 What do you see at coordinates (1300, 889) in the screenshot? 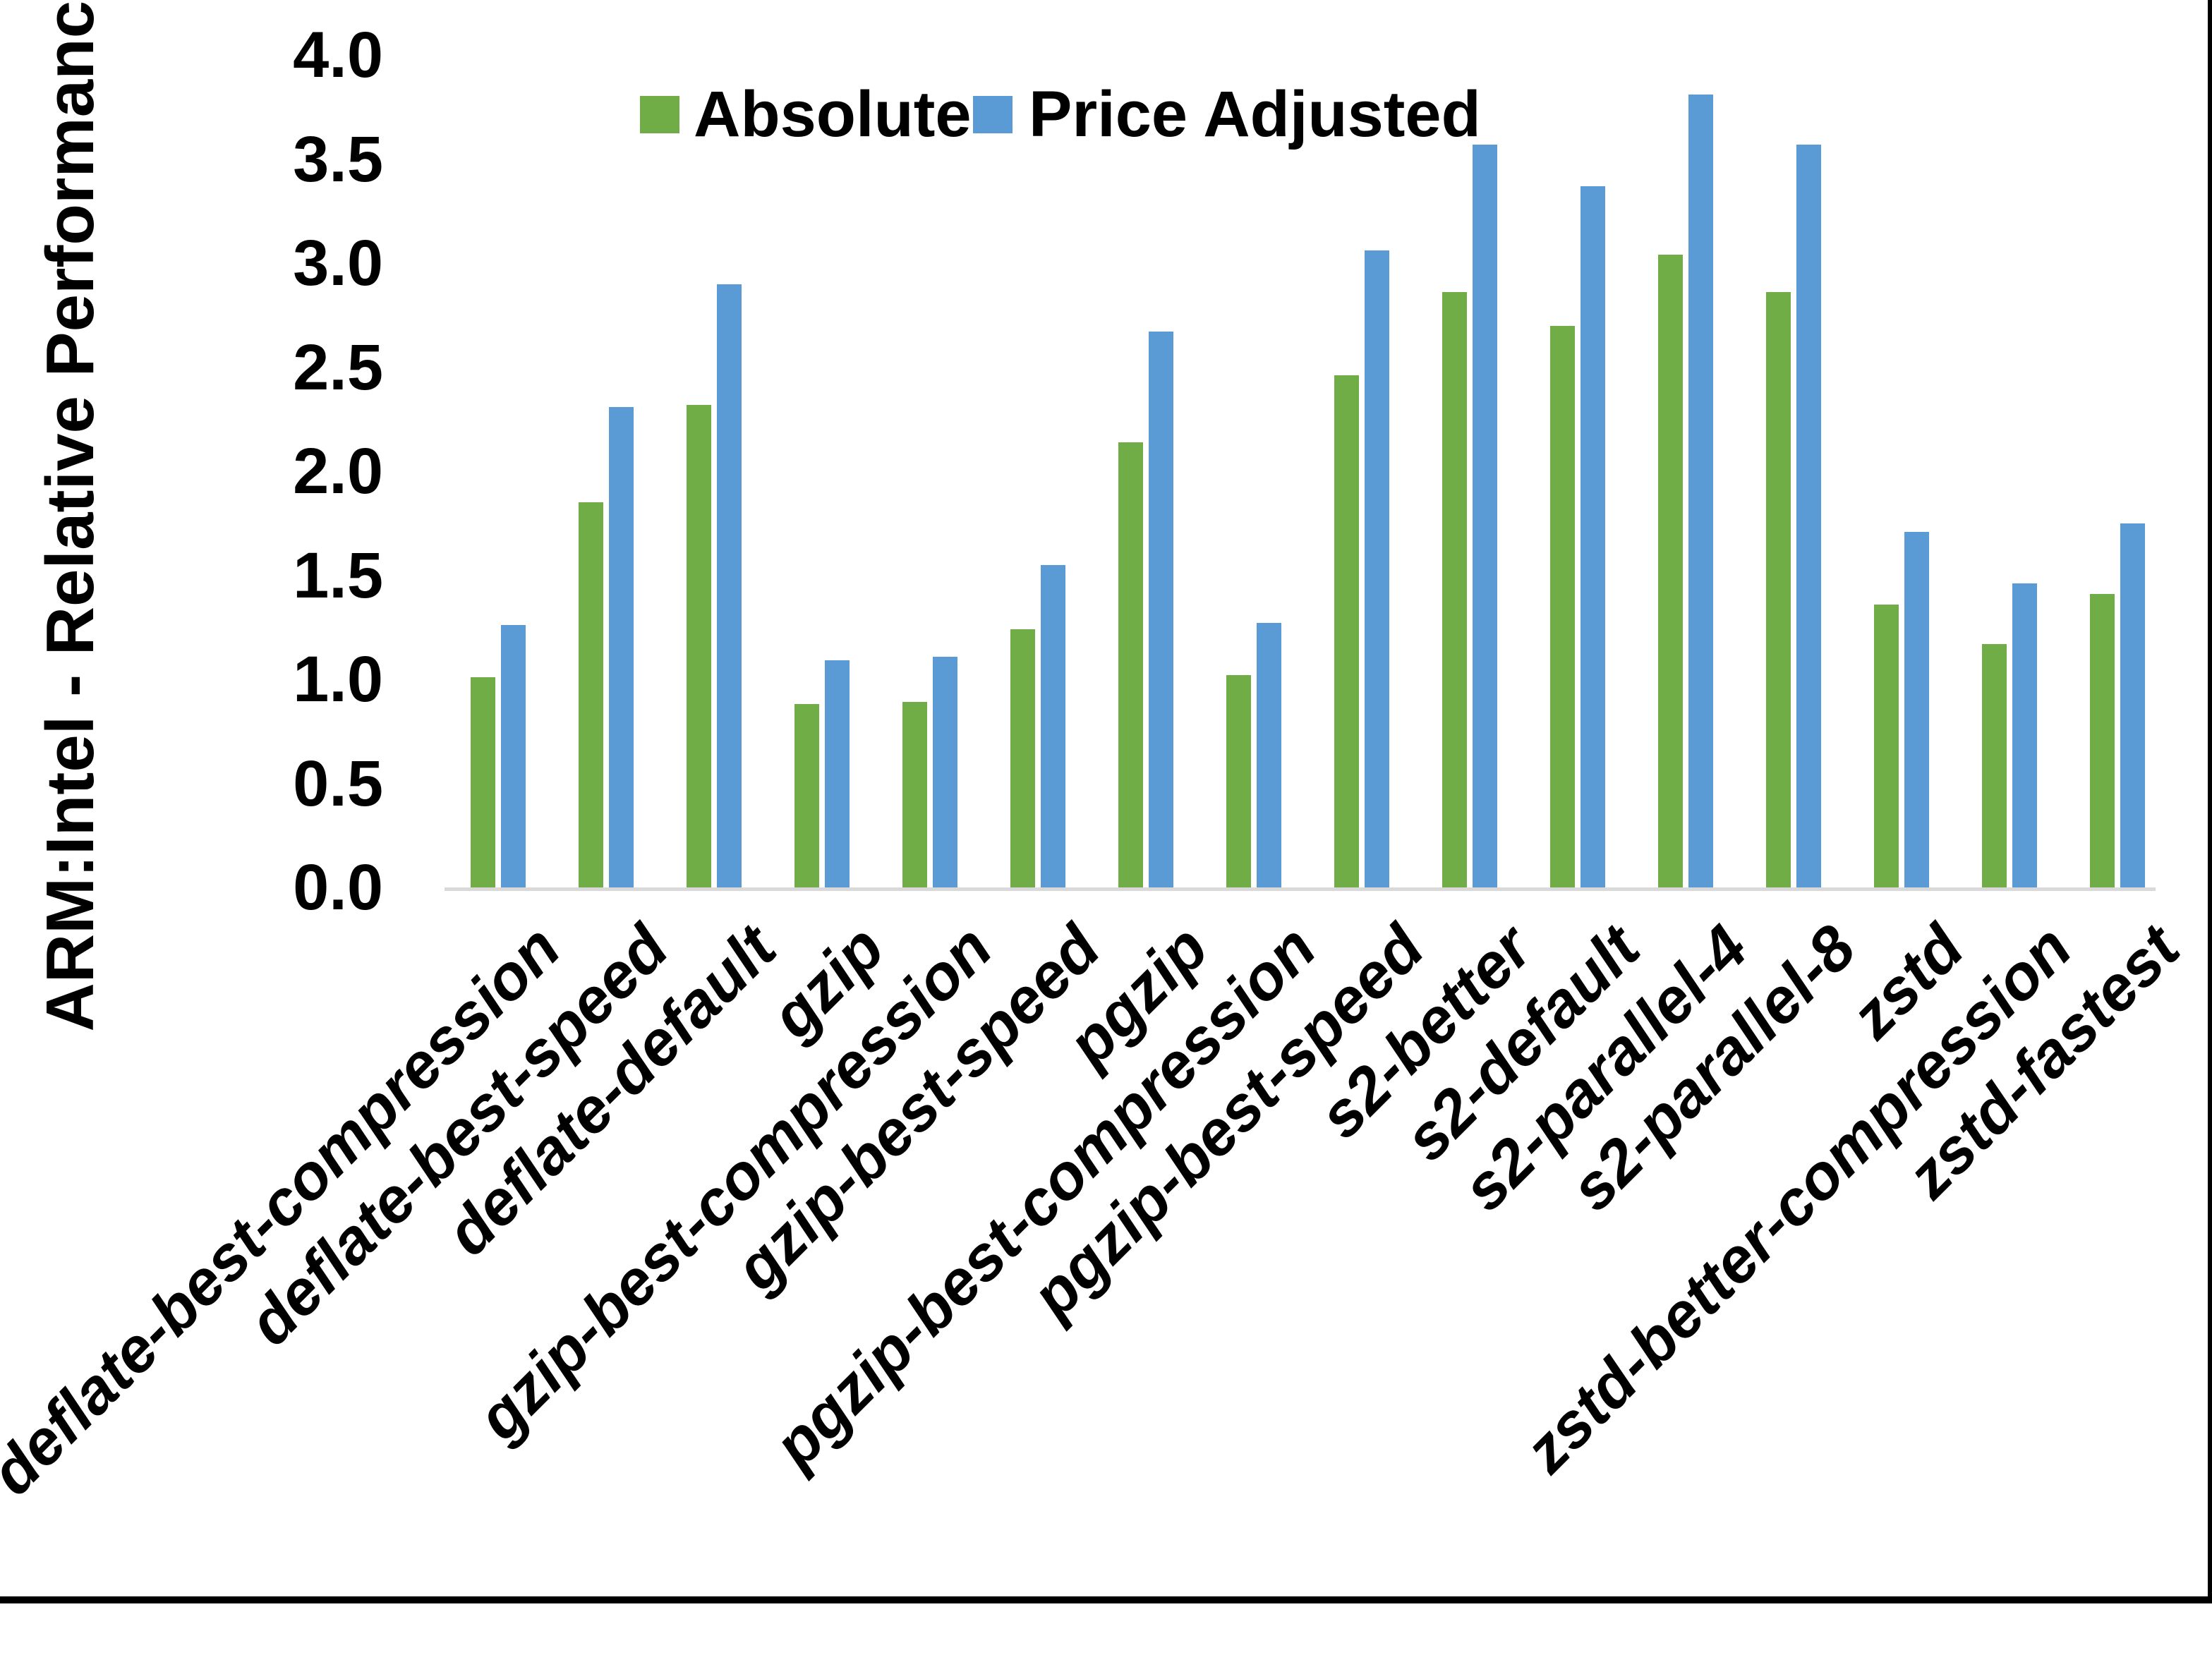
I see `x-axis-line` at bounding box center [1300, 889].